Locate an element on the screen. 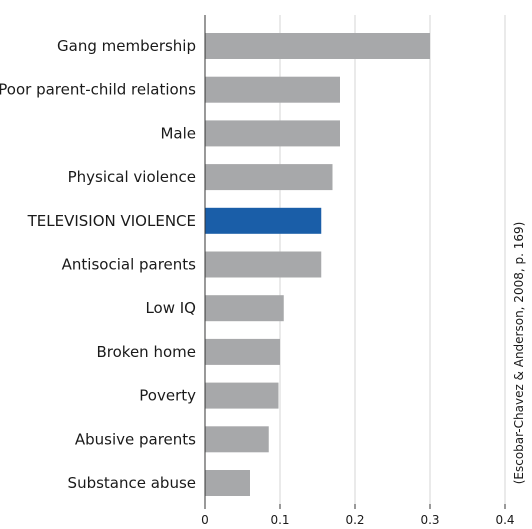 The image size is (532, 529). x-tick-label: 0.1 is located at coordinates (279, 520).